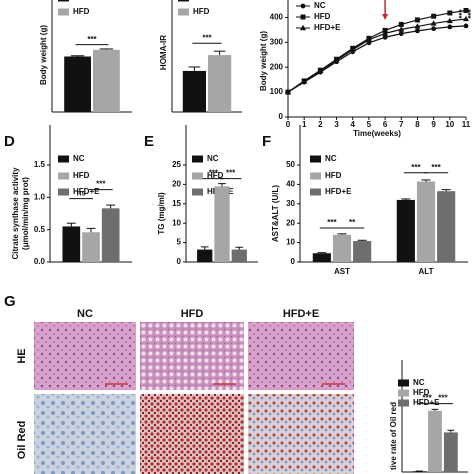 The height and width of the screenshot is (474, 474). Describe the element at coordinates (85, 434) in the screenshot. I see `oilred-image-nc` at that location.